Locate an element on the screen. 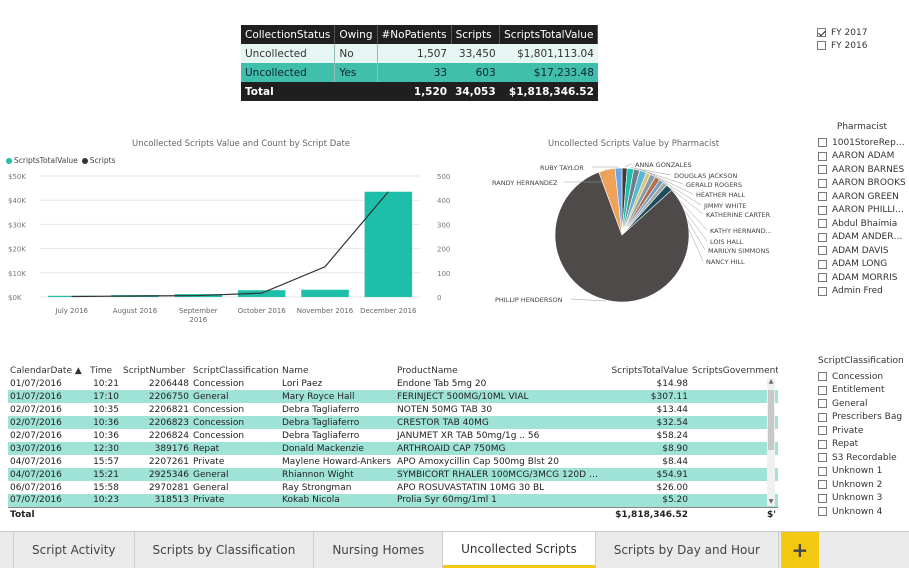  tab-script-activity: Script Activity is located at coordinates (74, 550).